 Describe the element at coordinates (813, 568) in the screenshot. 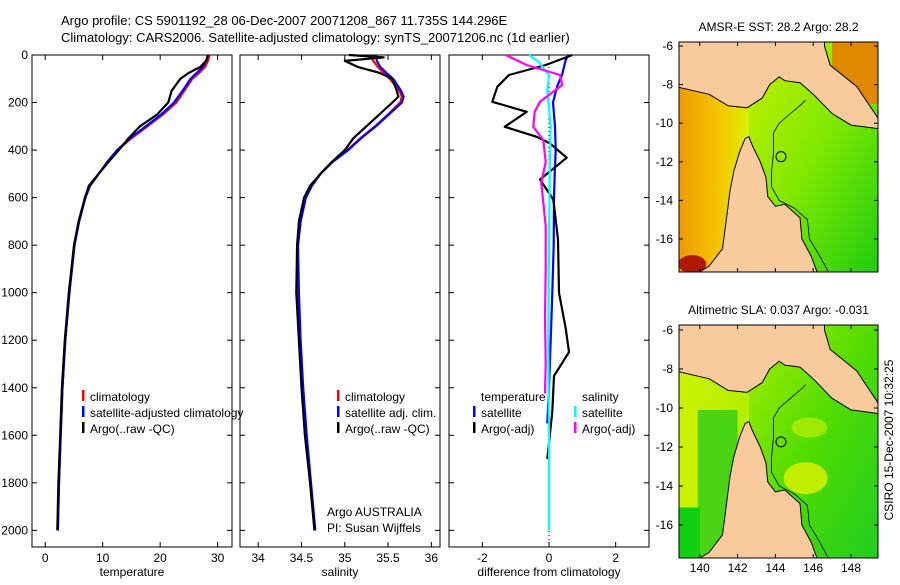

I see `lon-tick-label: 146` at that location.